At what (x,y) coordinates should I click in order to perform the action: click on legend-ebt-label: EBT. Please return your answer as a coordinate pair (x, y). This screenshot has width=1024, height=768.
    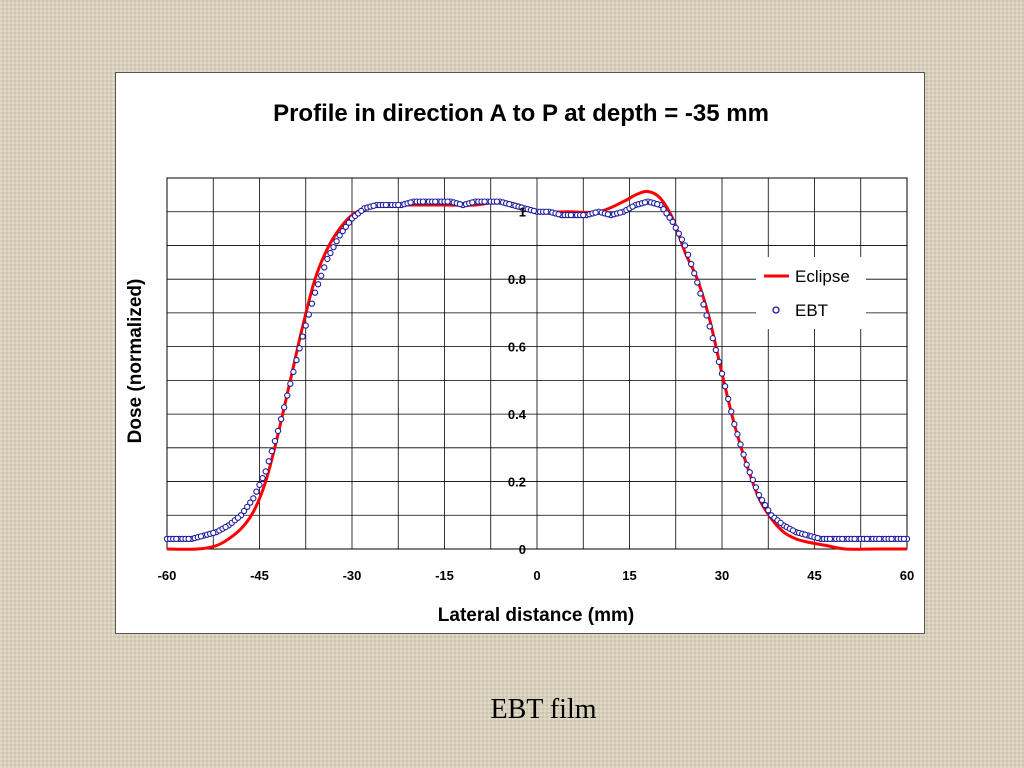
    Looking at the image, I should click on (811, 310).